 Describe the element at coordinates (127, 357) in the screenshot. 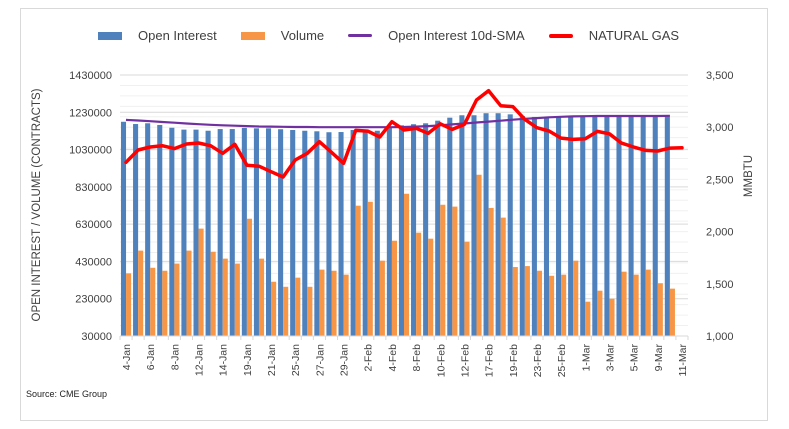

I see `x-tick-label: 4-Jan` at that location.